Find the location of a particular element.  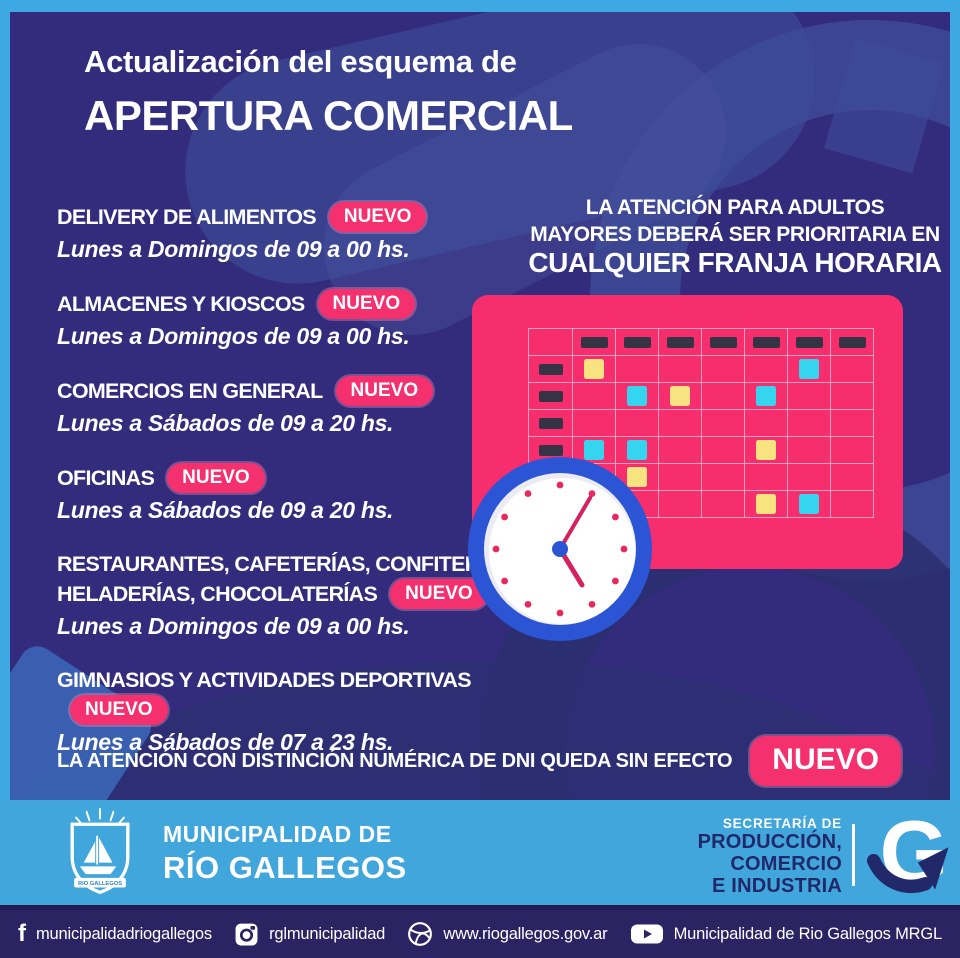

item-name: DELIVERY DE ALIMENTOS is located at coordinates (187, 217).